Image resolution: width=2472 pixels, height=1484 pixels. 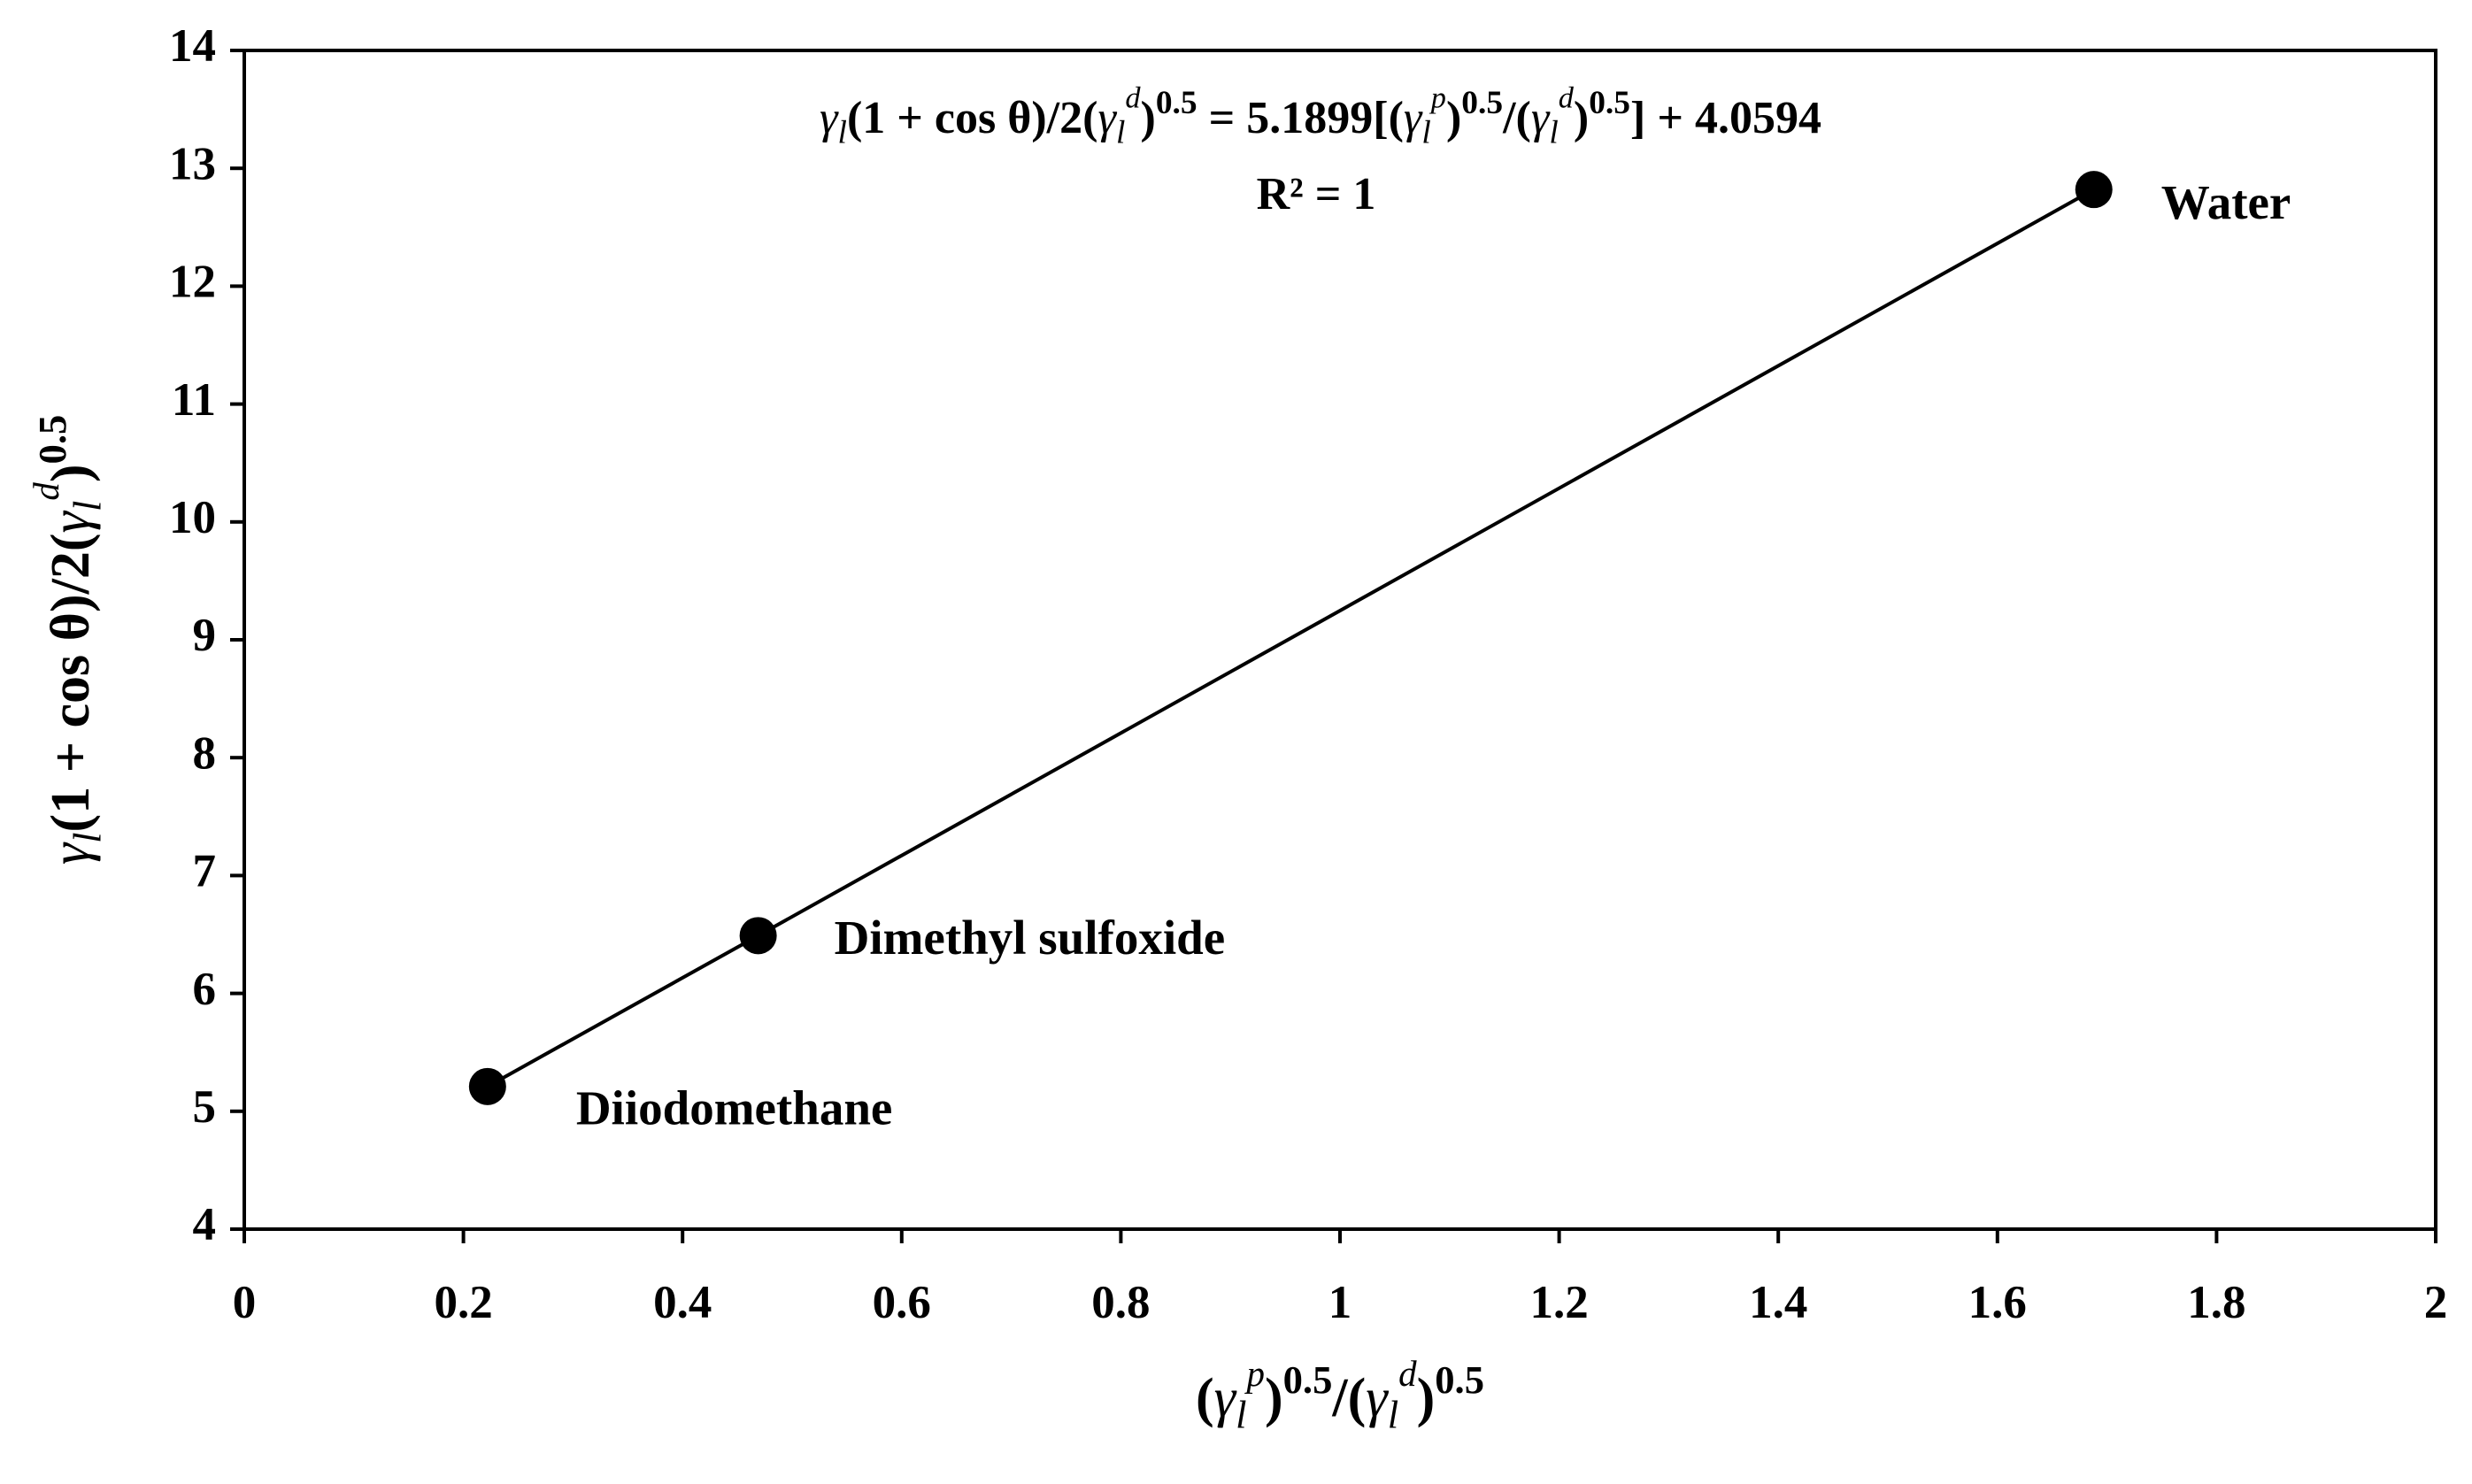 What do you see at coordinates (1031, 938) in the screenshot?
I see `point-label: Dimethyl sulfoxide` at bounding box center [1031, 938].